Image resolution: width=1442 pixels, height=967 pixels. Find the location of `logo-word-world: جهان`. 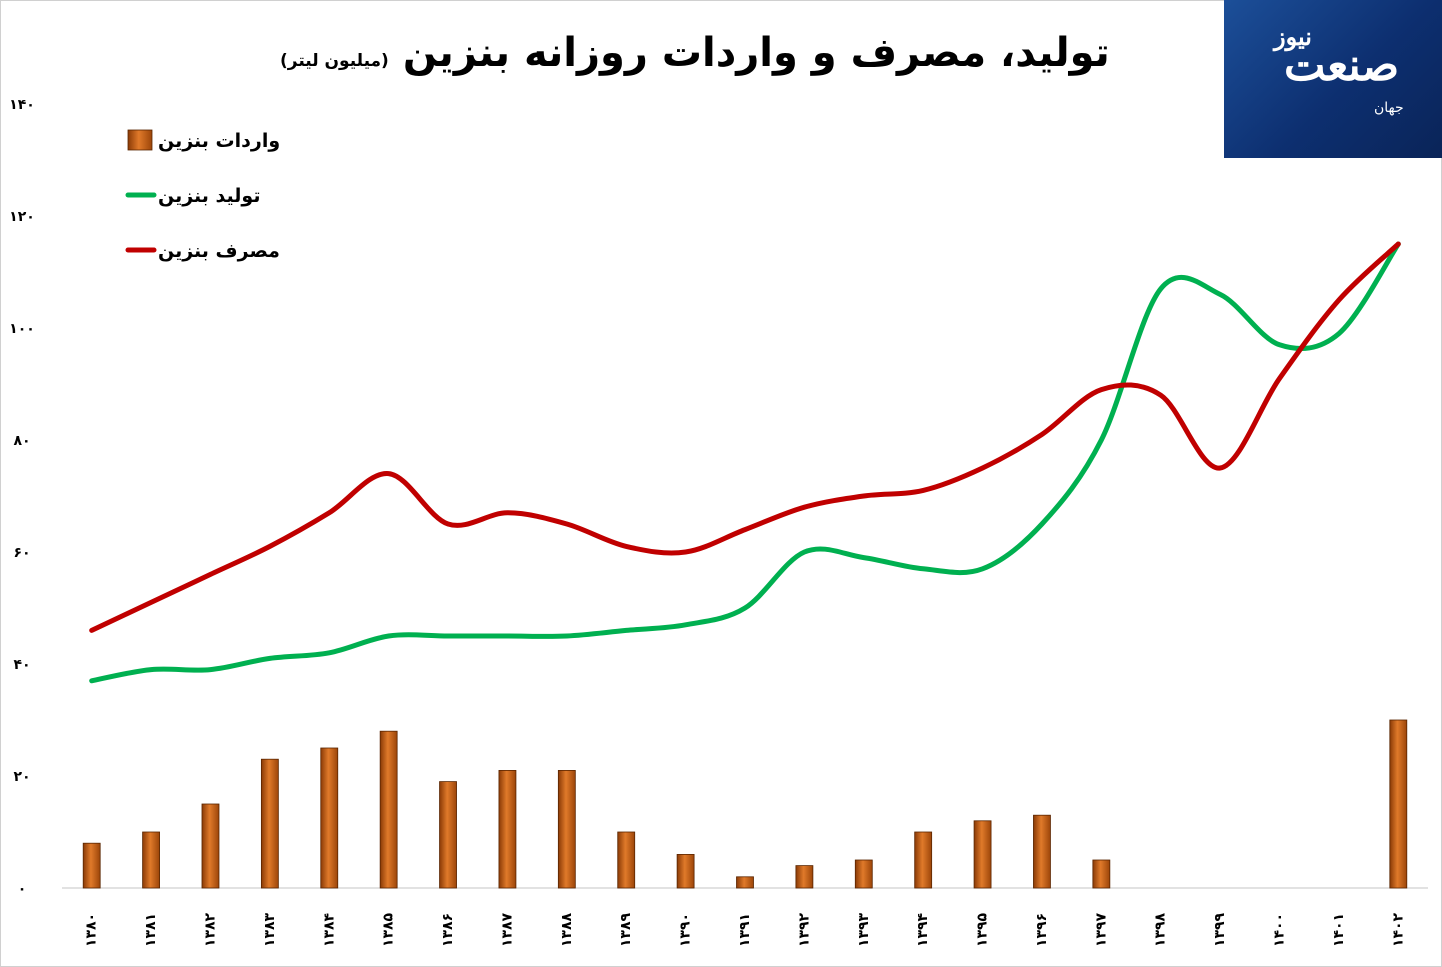

logo-word-world: جهان is located at coordinates (1389, 108).